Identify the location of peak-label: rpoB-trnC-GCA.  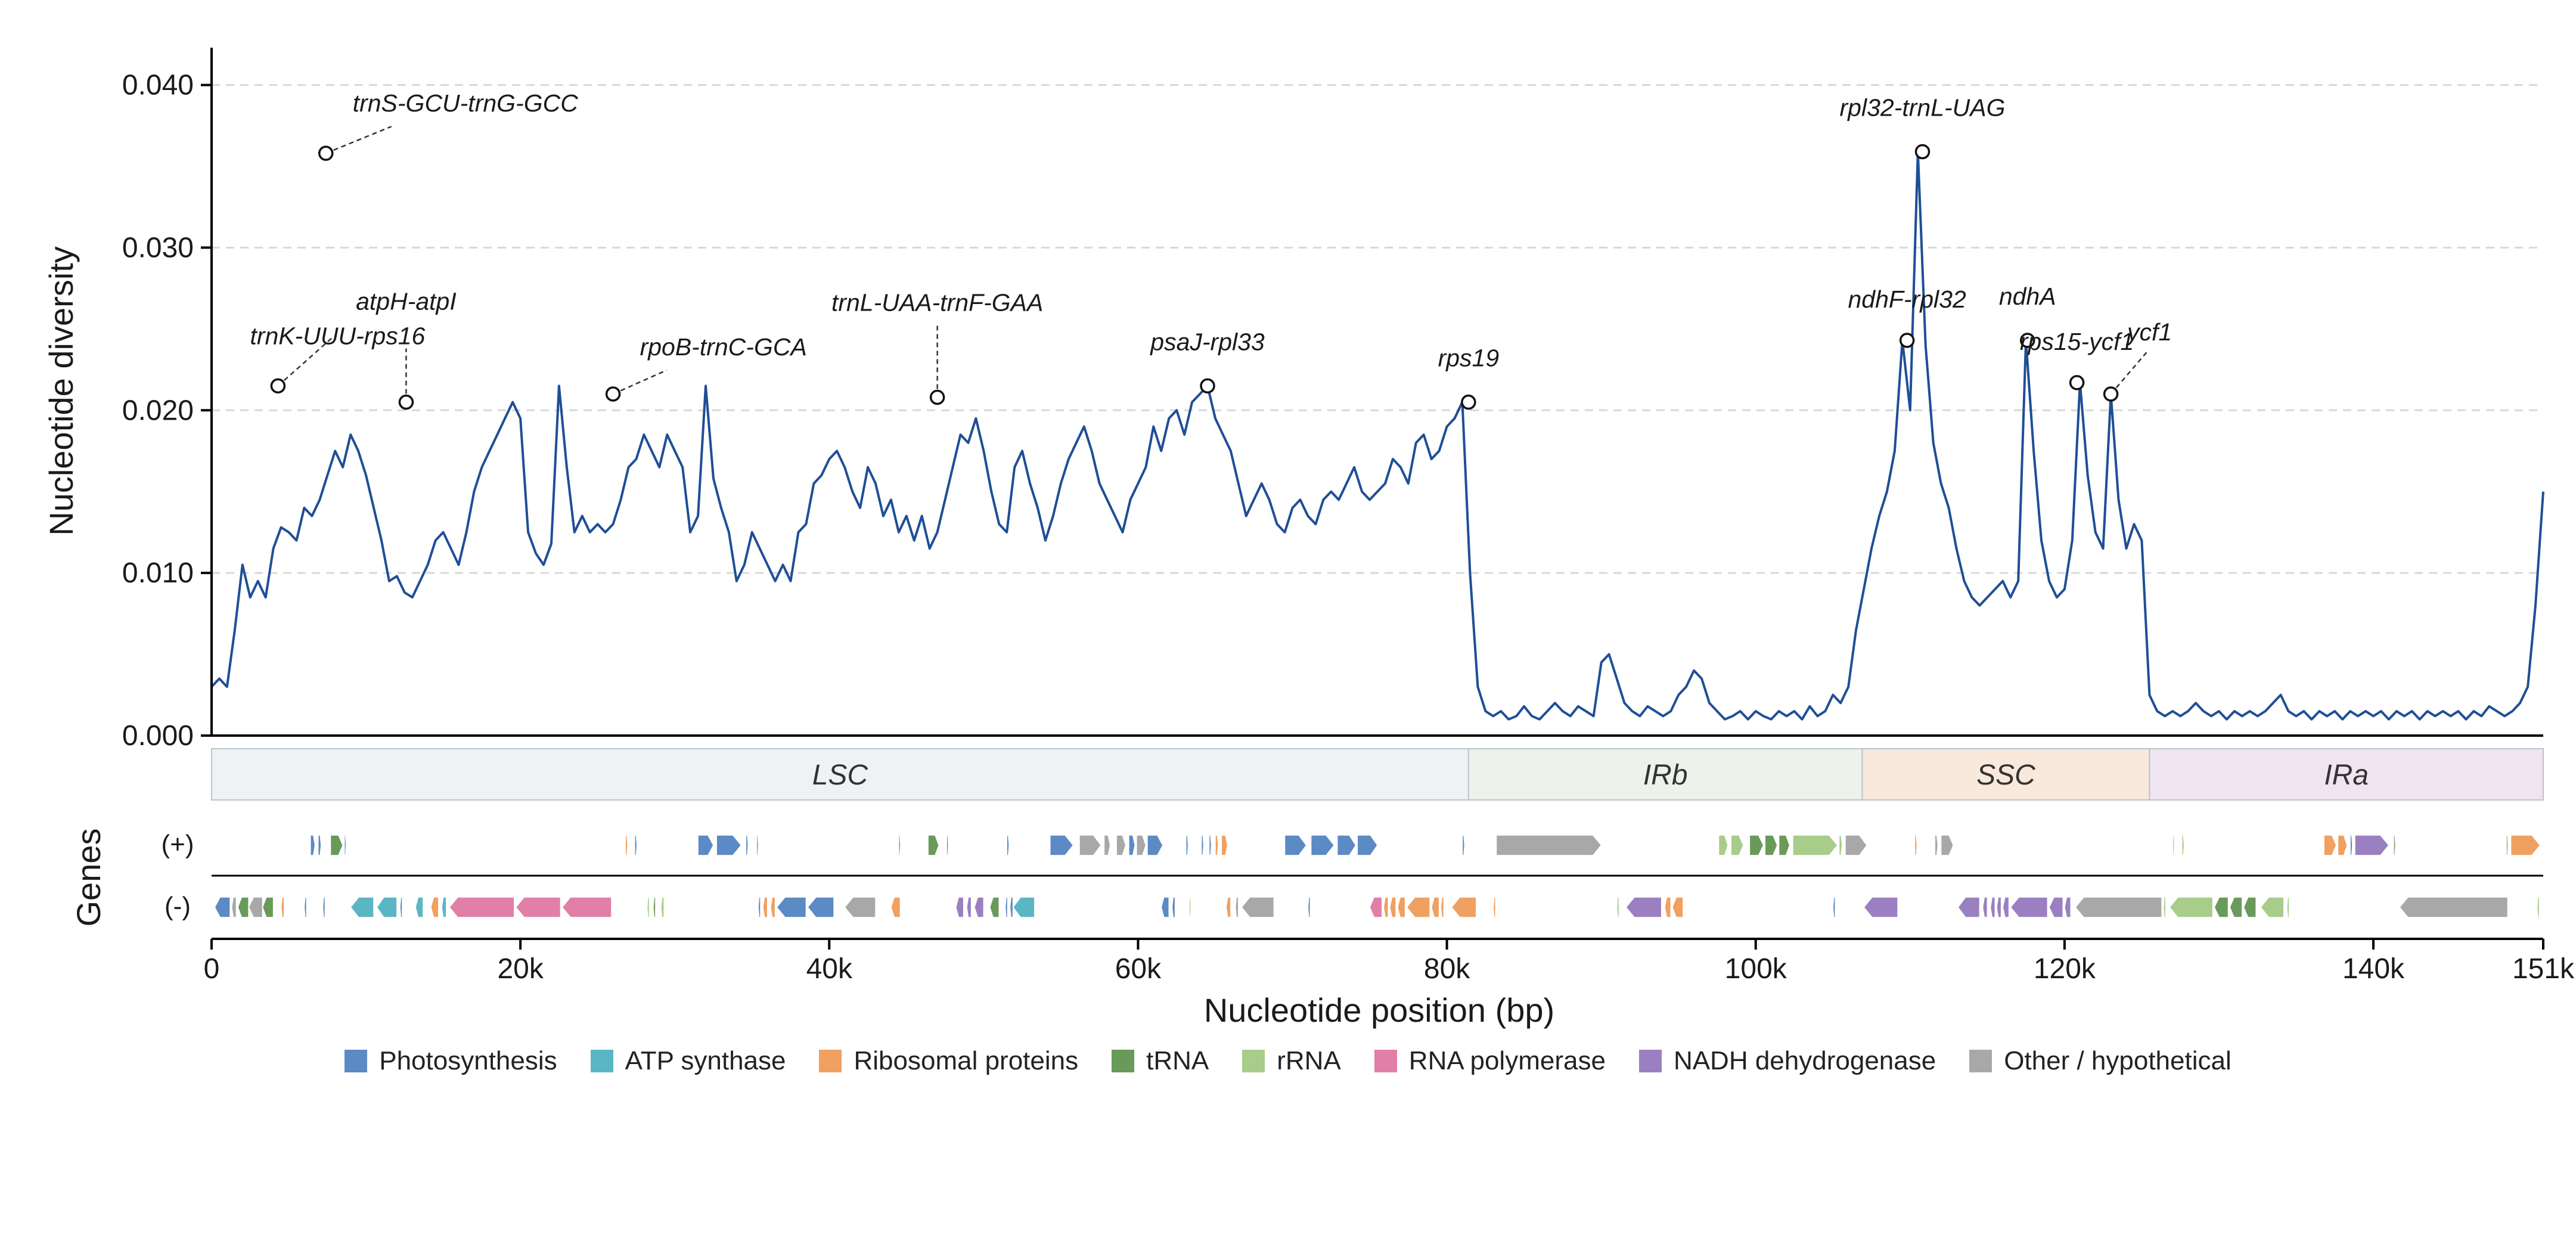
(724, 347).